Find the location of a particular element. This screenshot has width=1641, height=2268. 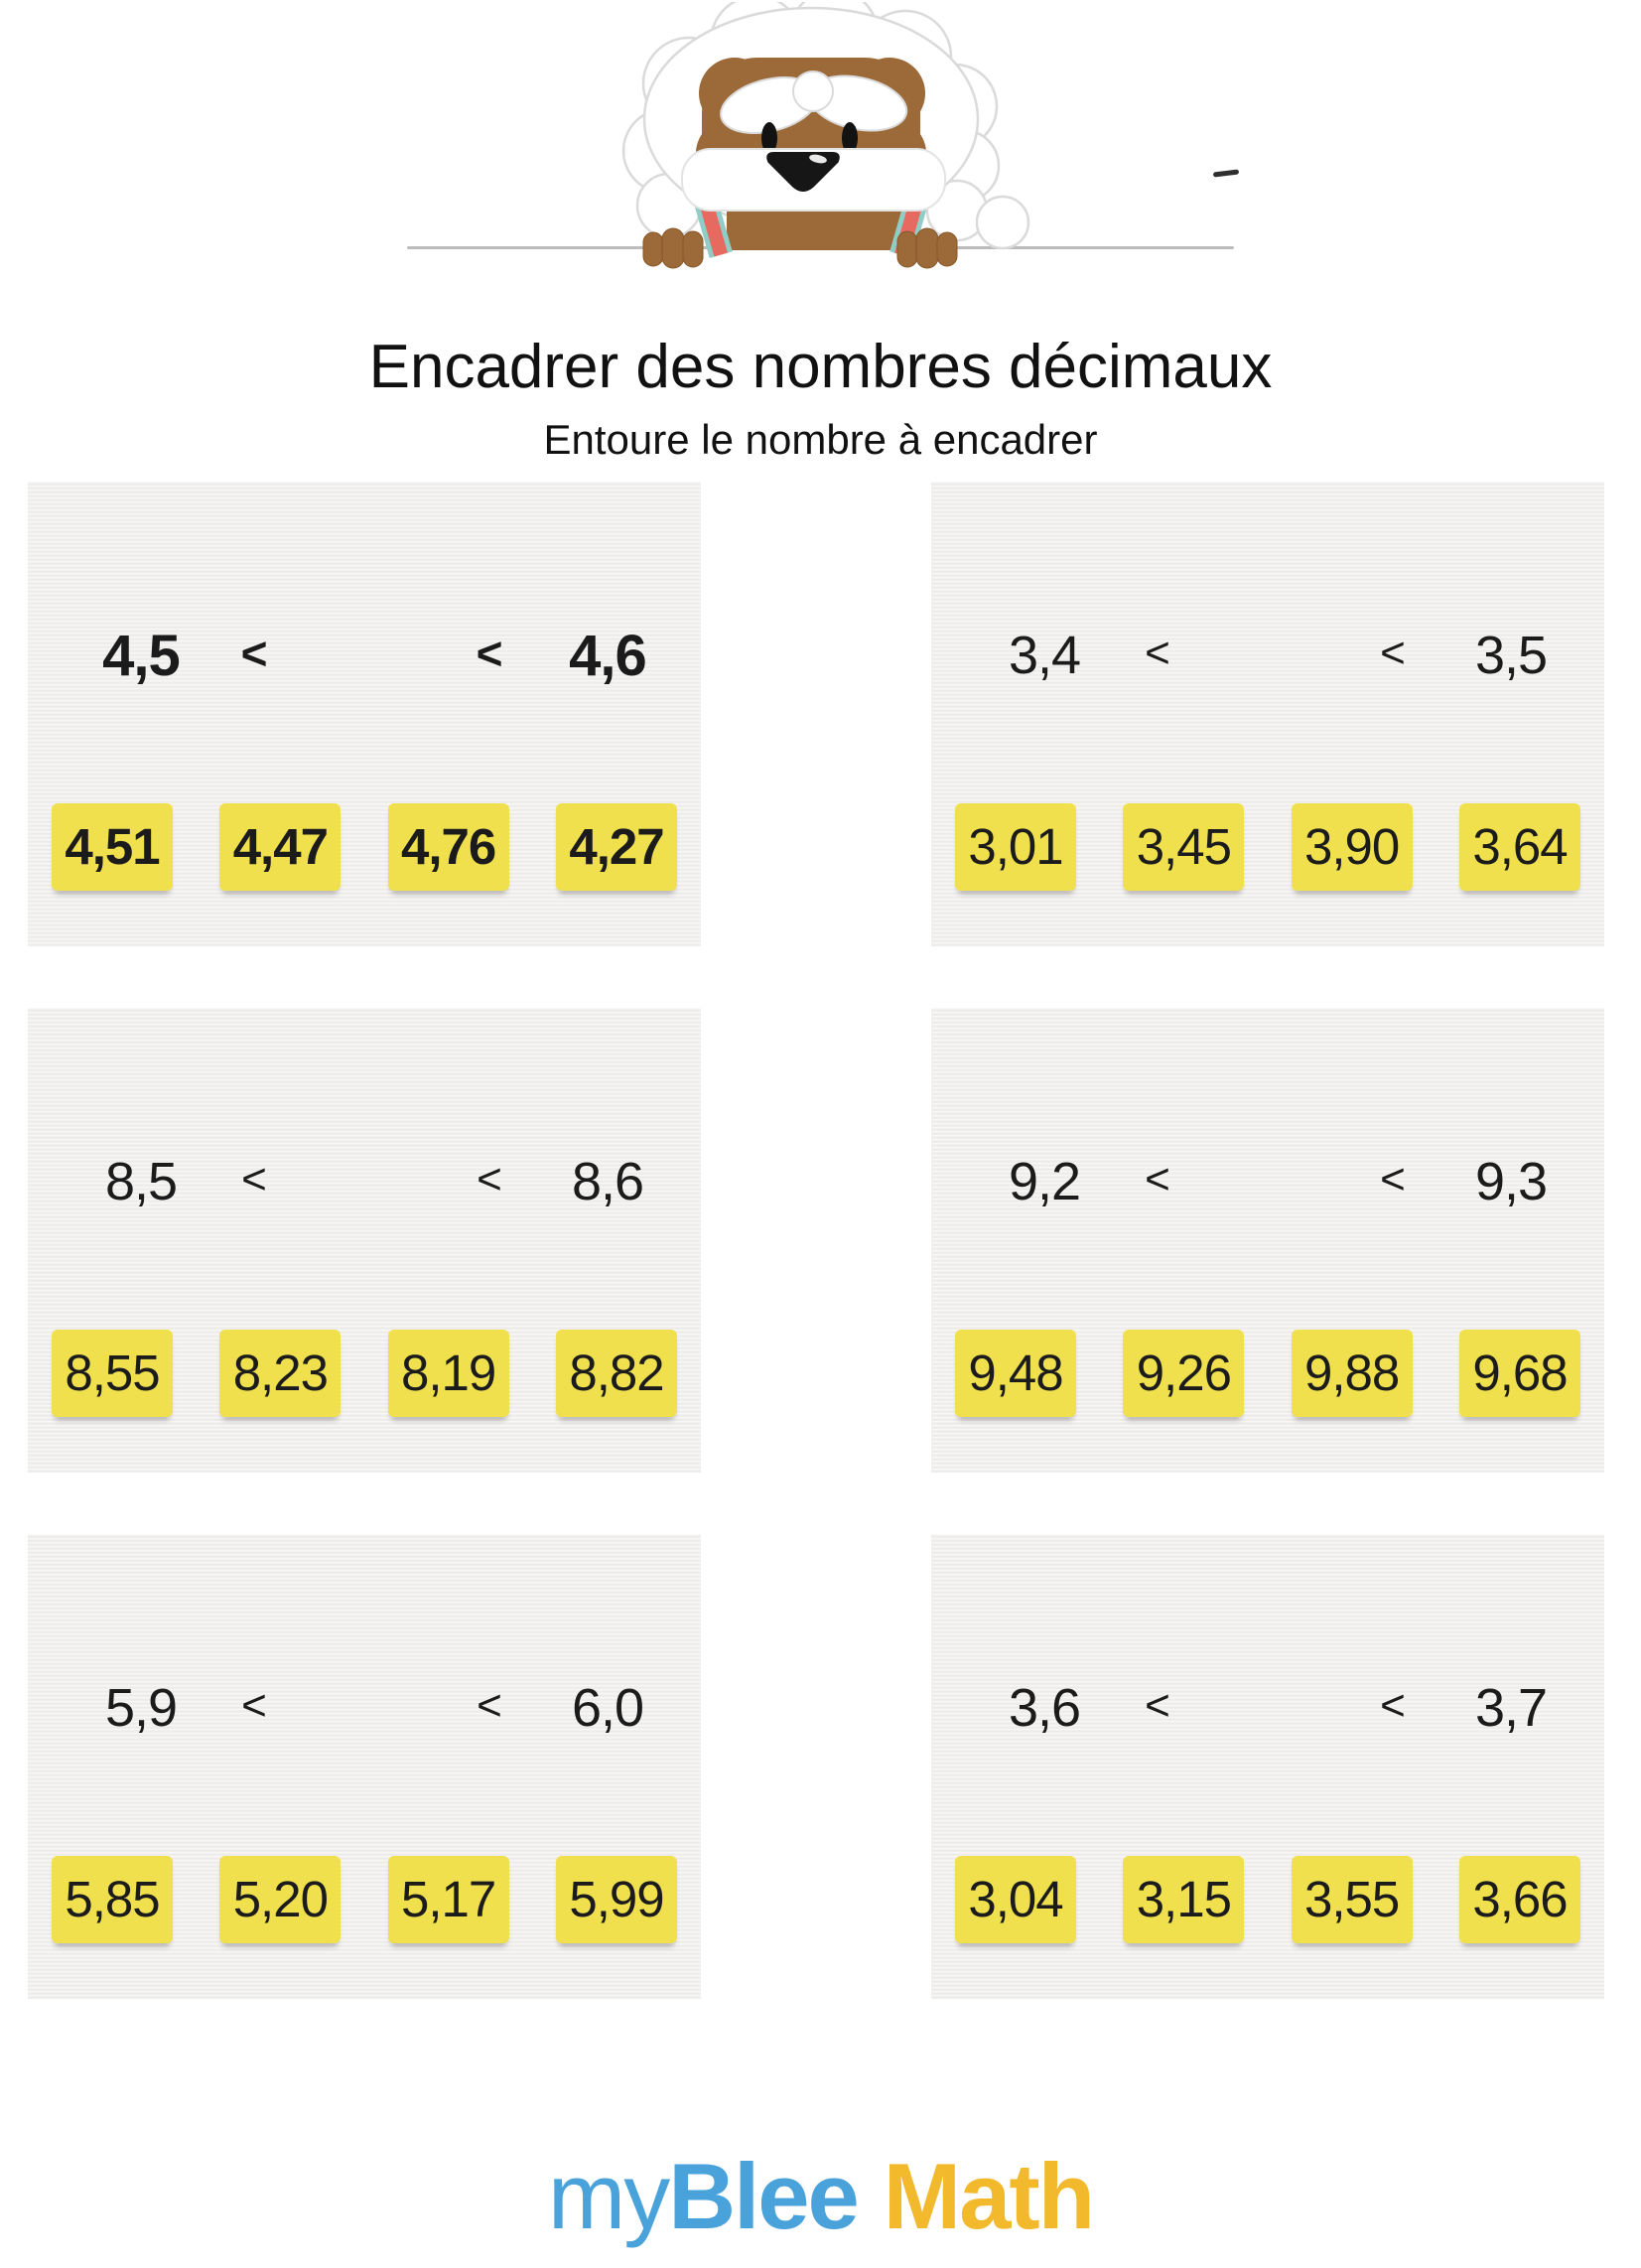

answer-chip: 4,47 is located at coordinates (280, 847).